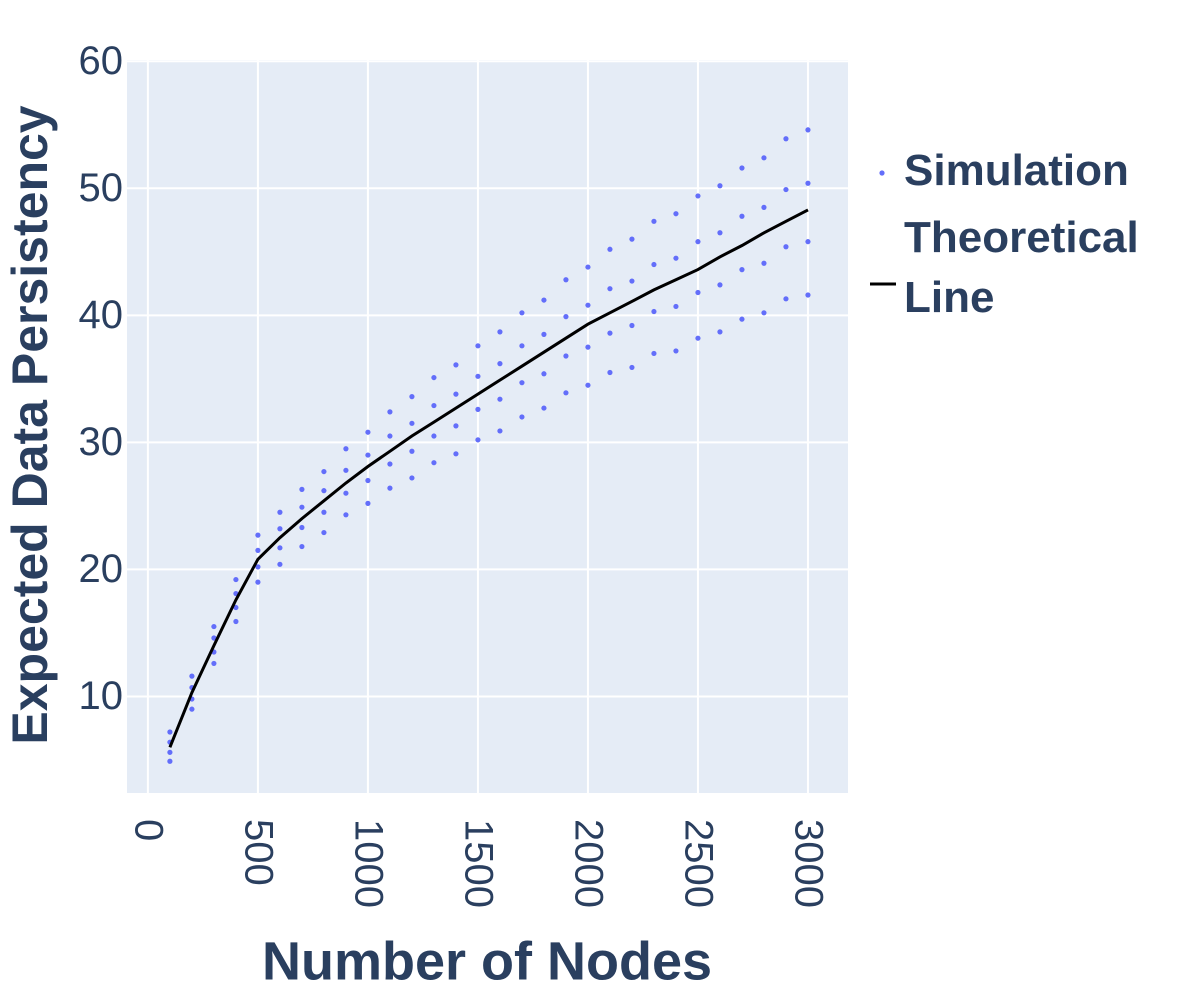 Image resolution: width=1200 pixels, height=1000 pixels. Describe the element at coordinates (1025, 171) in the screenshot. I see `legend-item: Simulation` at that location.